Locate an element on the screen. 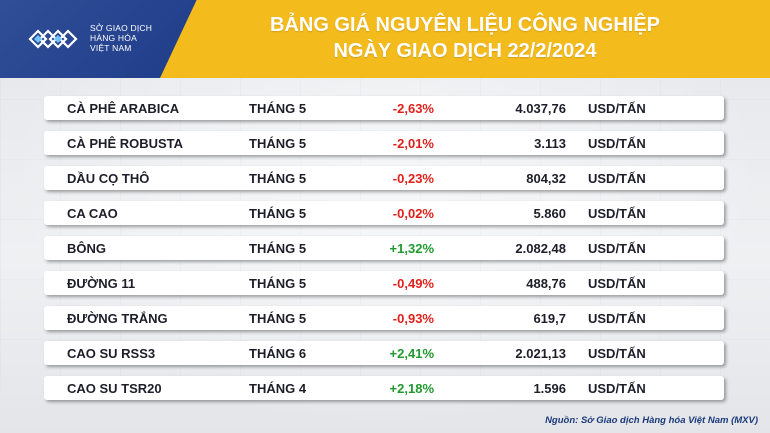 Image resolution: width=770 pixels, height=433 pixels. table-row: CA CAO THÁNG 5 -0,02% 5.860 USD/TẤN is located at coordinates (384, 213).